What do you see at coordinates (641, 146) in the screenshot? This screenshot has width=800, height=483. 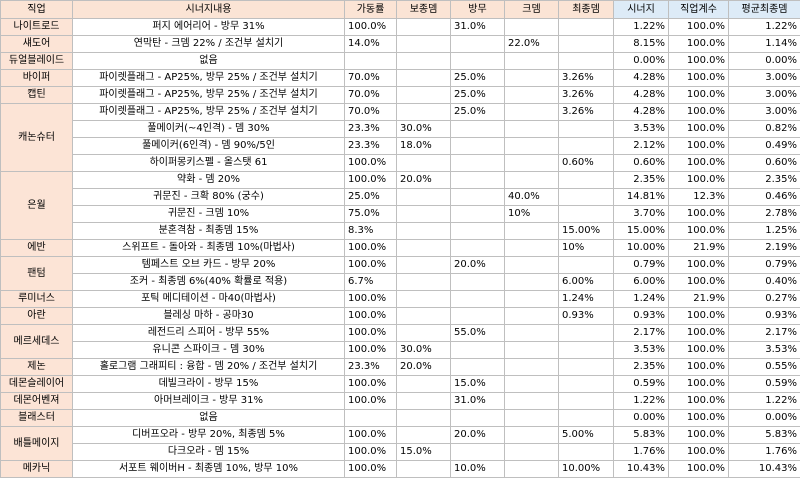 I see `synergy-cell: 2.12%` at bounding box center [641, 146].